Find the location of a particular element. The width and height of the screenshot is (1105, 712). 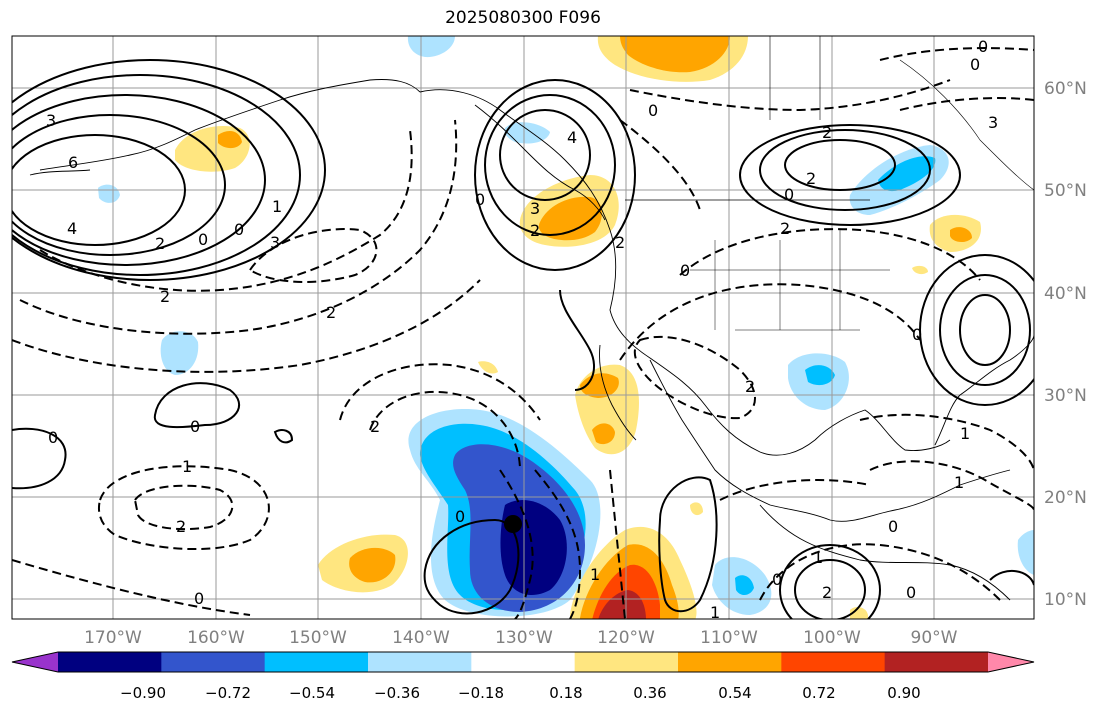

colorbar-tick-label: −0.90 is located at coordinates (143, 693).